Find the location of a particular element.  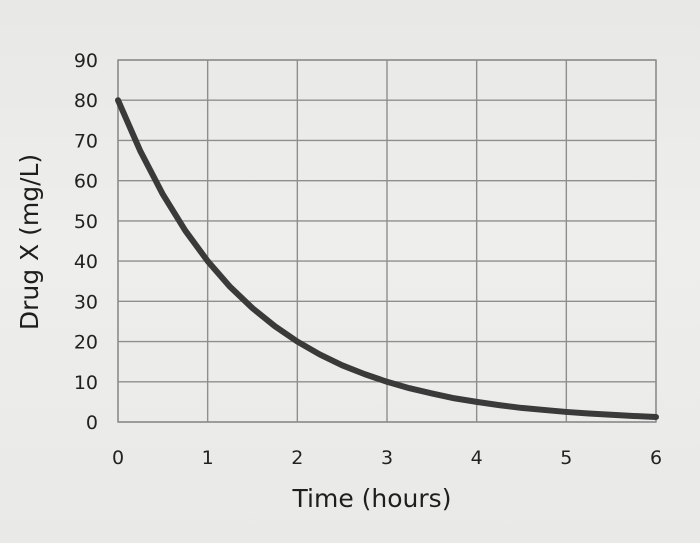

y-tick-label: 60 is located at coordinates (86, 182).